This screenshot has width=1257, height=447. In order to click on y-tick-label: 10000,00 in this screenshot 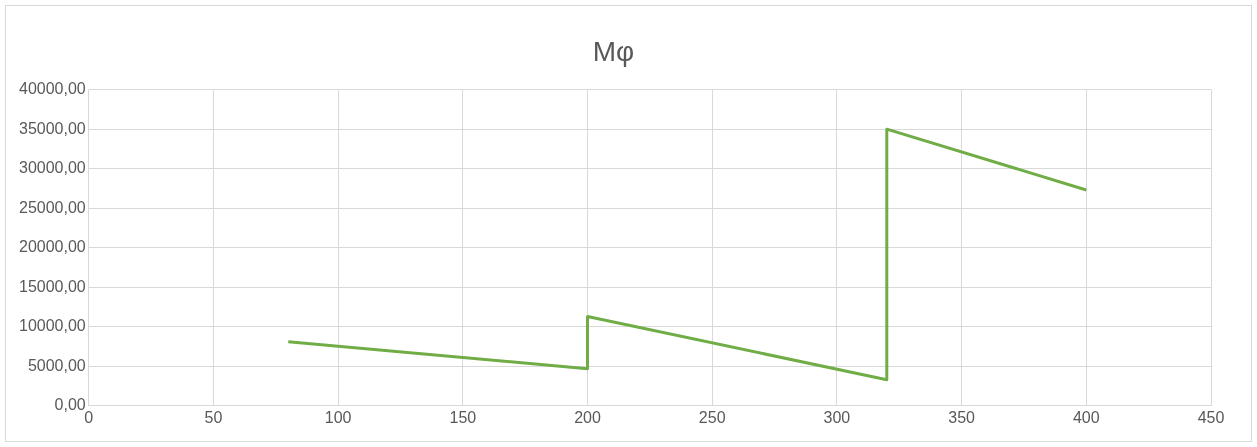, I will do `click(52, 326)`.